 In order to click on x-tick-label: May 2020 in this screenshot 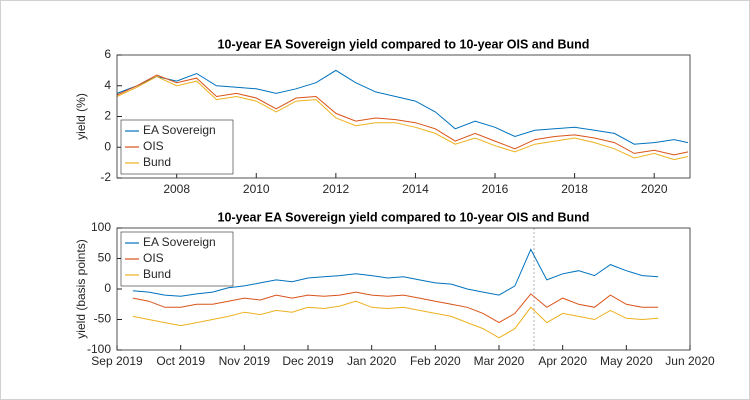, I will do `click(626, 361)`.